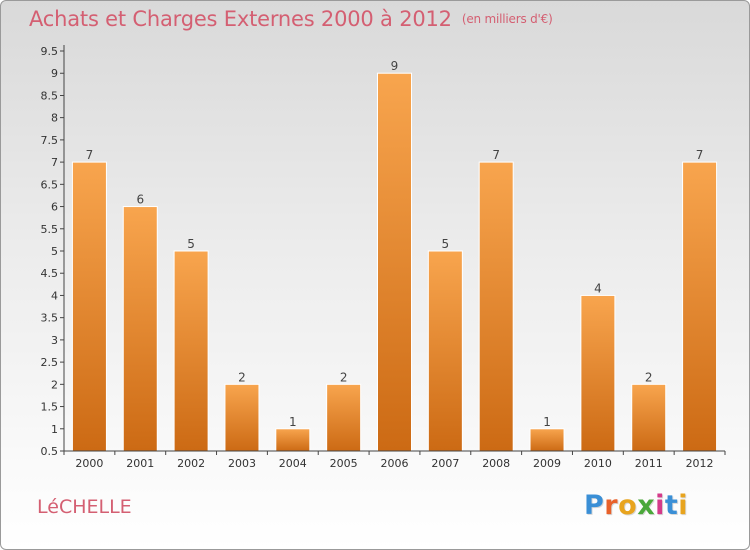  I want to click on y-tick-label: 9, so click(54, 73).